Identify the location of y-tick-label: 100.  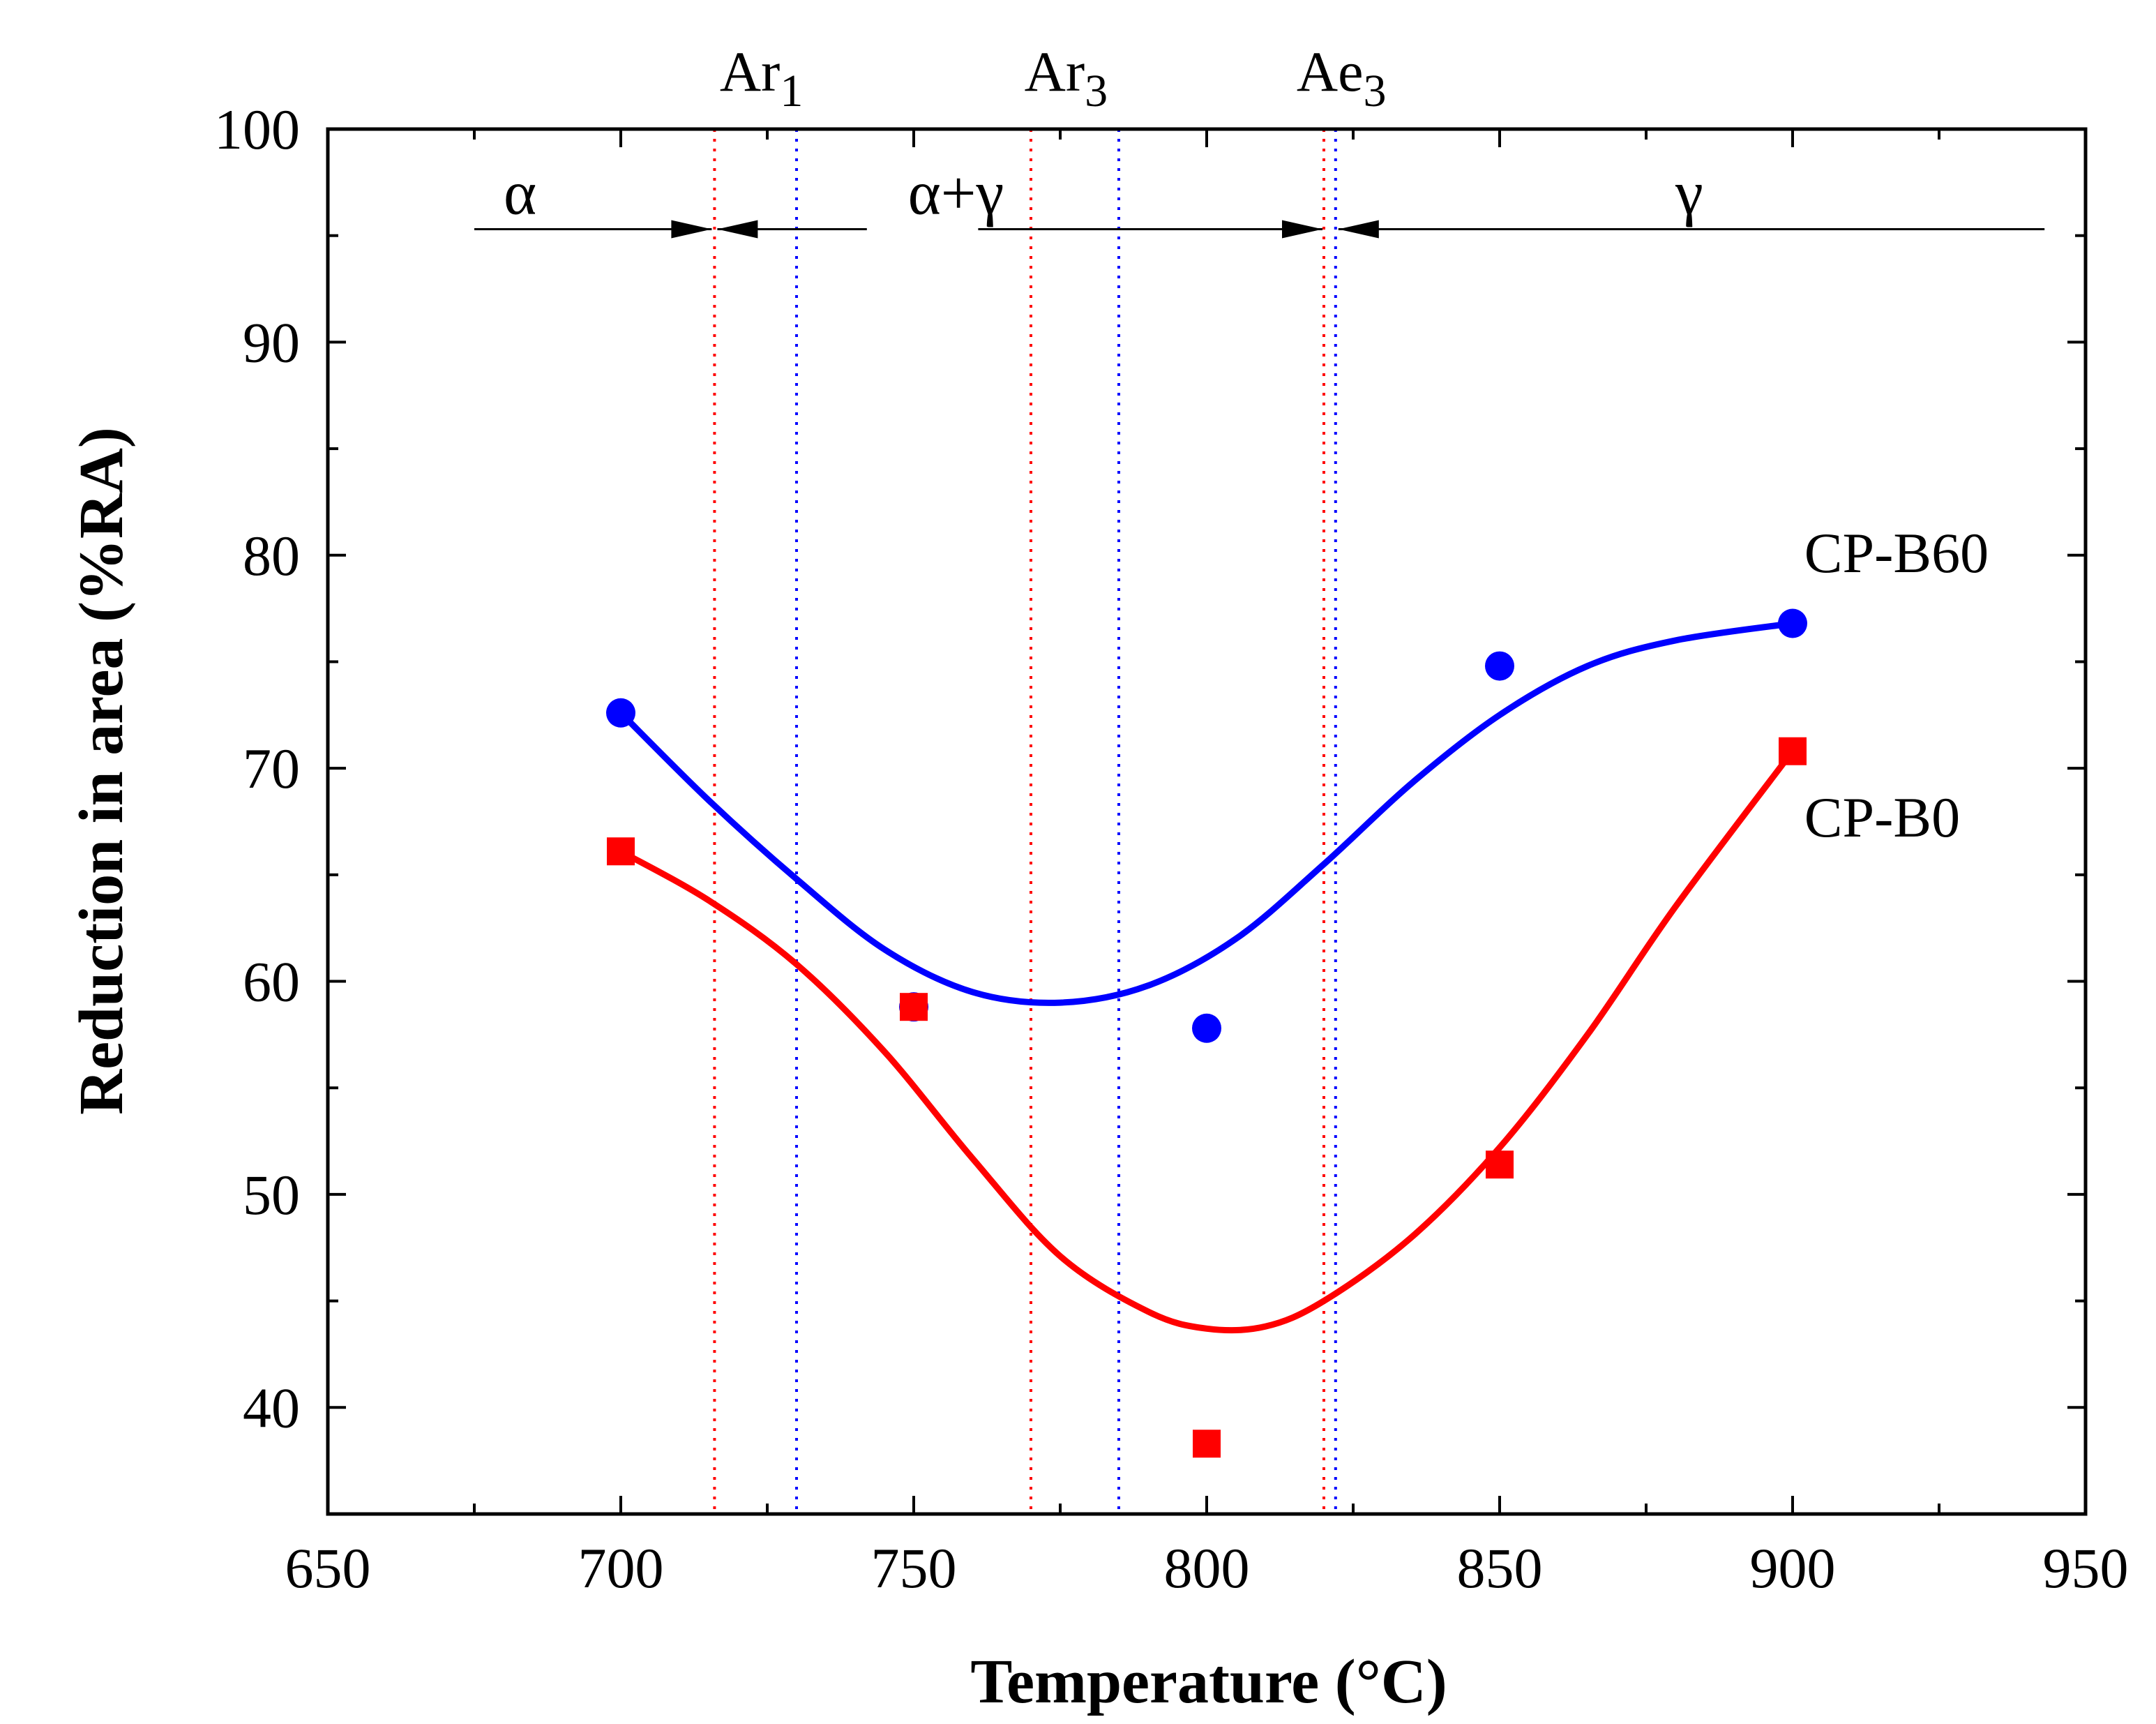
(257, 129).